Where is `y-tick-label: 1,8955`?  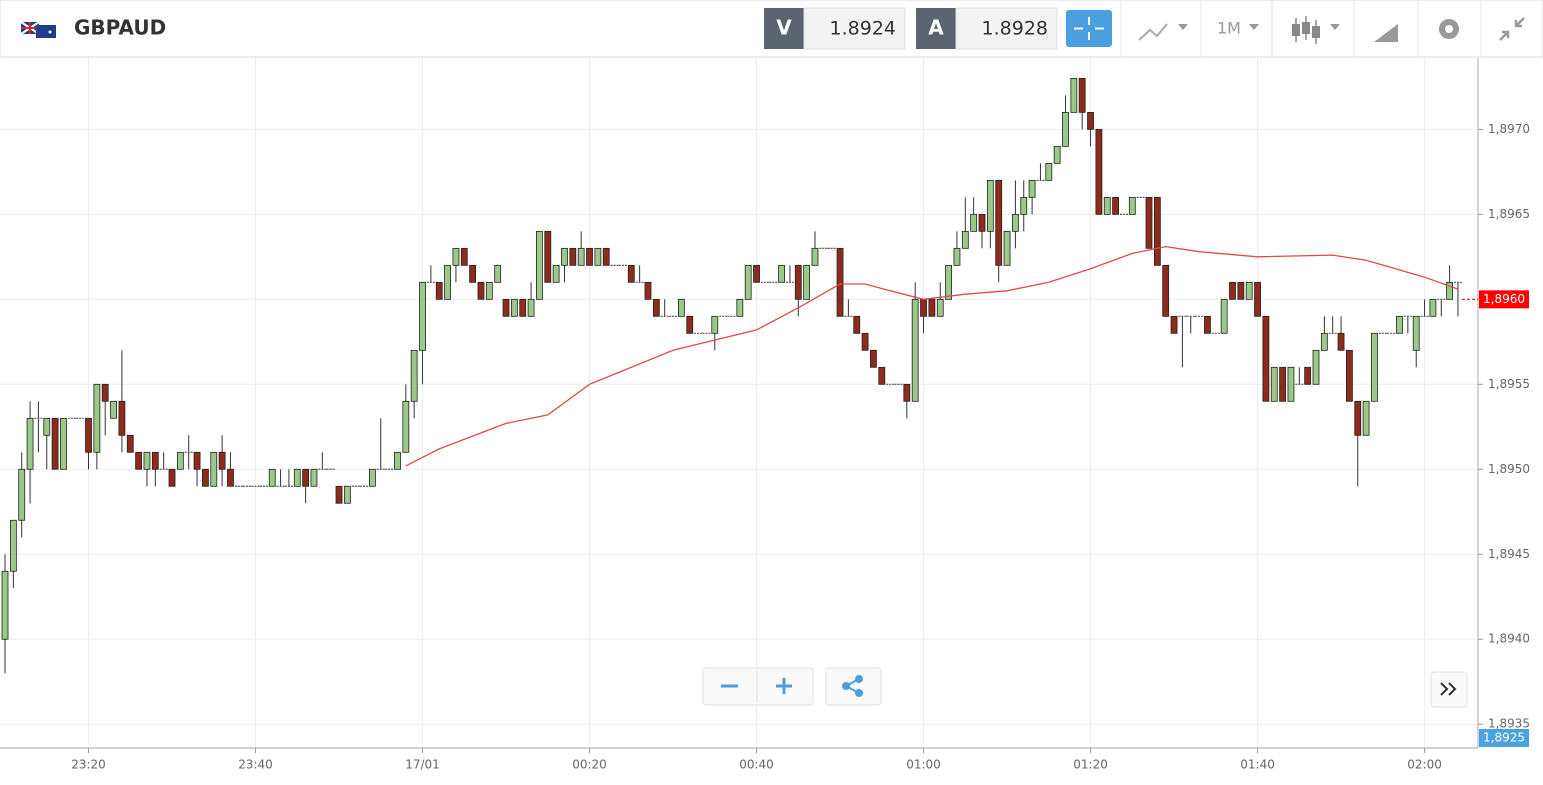
y-tick-label: 1,8955 is located at coordinates (1509, 384).